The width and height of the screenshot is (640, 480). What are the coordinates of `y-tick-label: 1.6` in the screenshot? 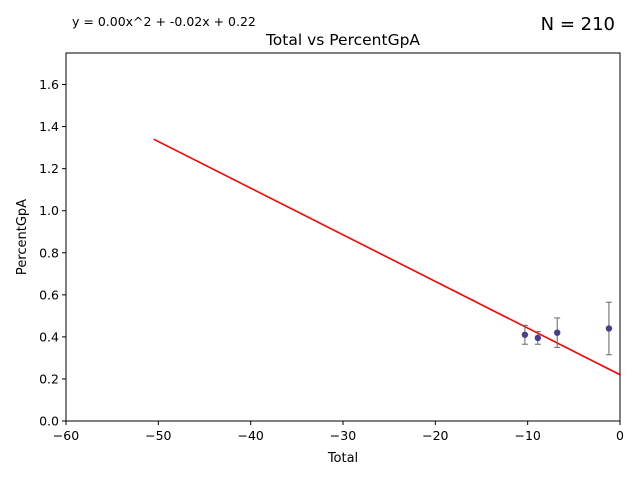 It's located at (49, 84).